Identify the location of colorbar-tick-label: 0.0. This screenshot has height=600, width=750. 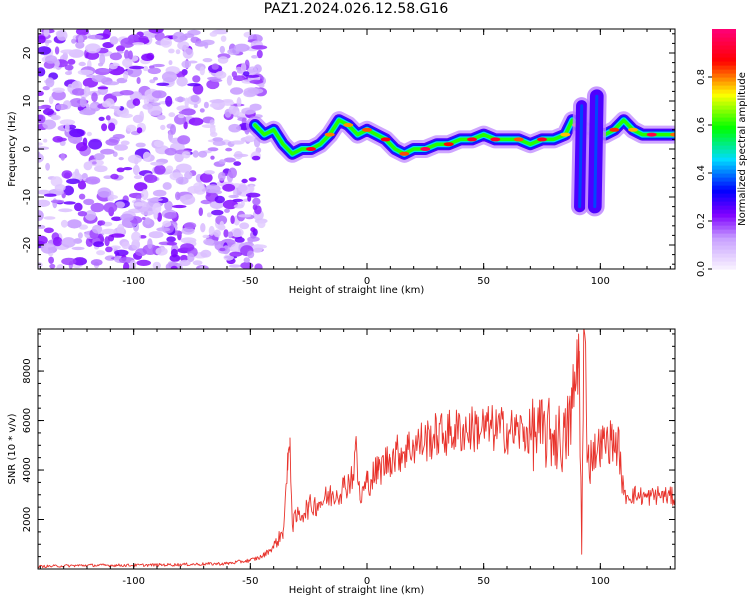
(701, 269).